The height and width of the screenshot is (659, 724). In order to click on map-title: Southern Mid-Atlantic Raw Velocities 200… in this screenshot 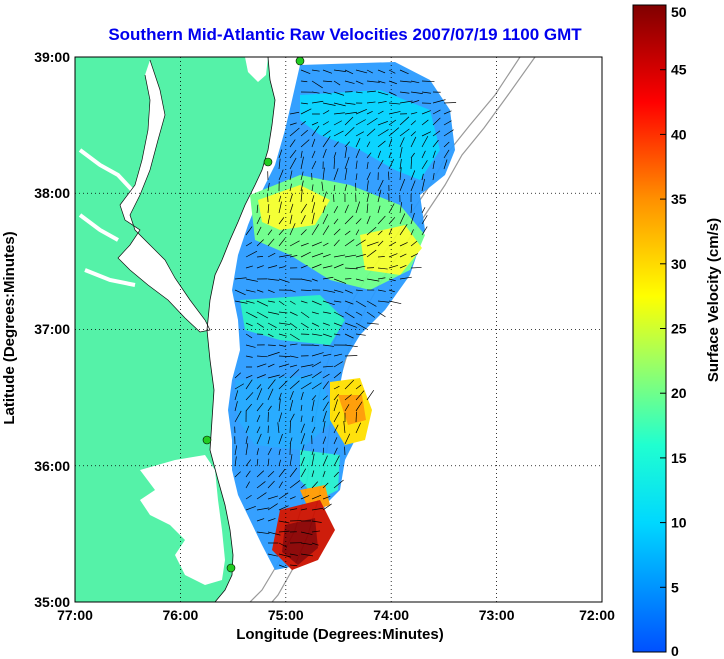, I will do `click(345, 34)`.